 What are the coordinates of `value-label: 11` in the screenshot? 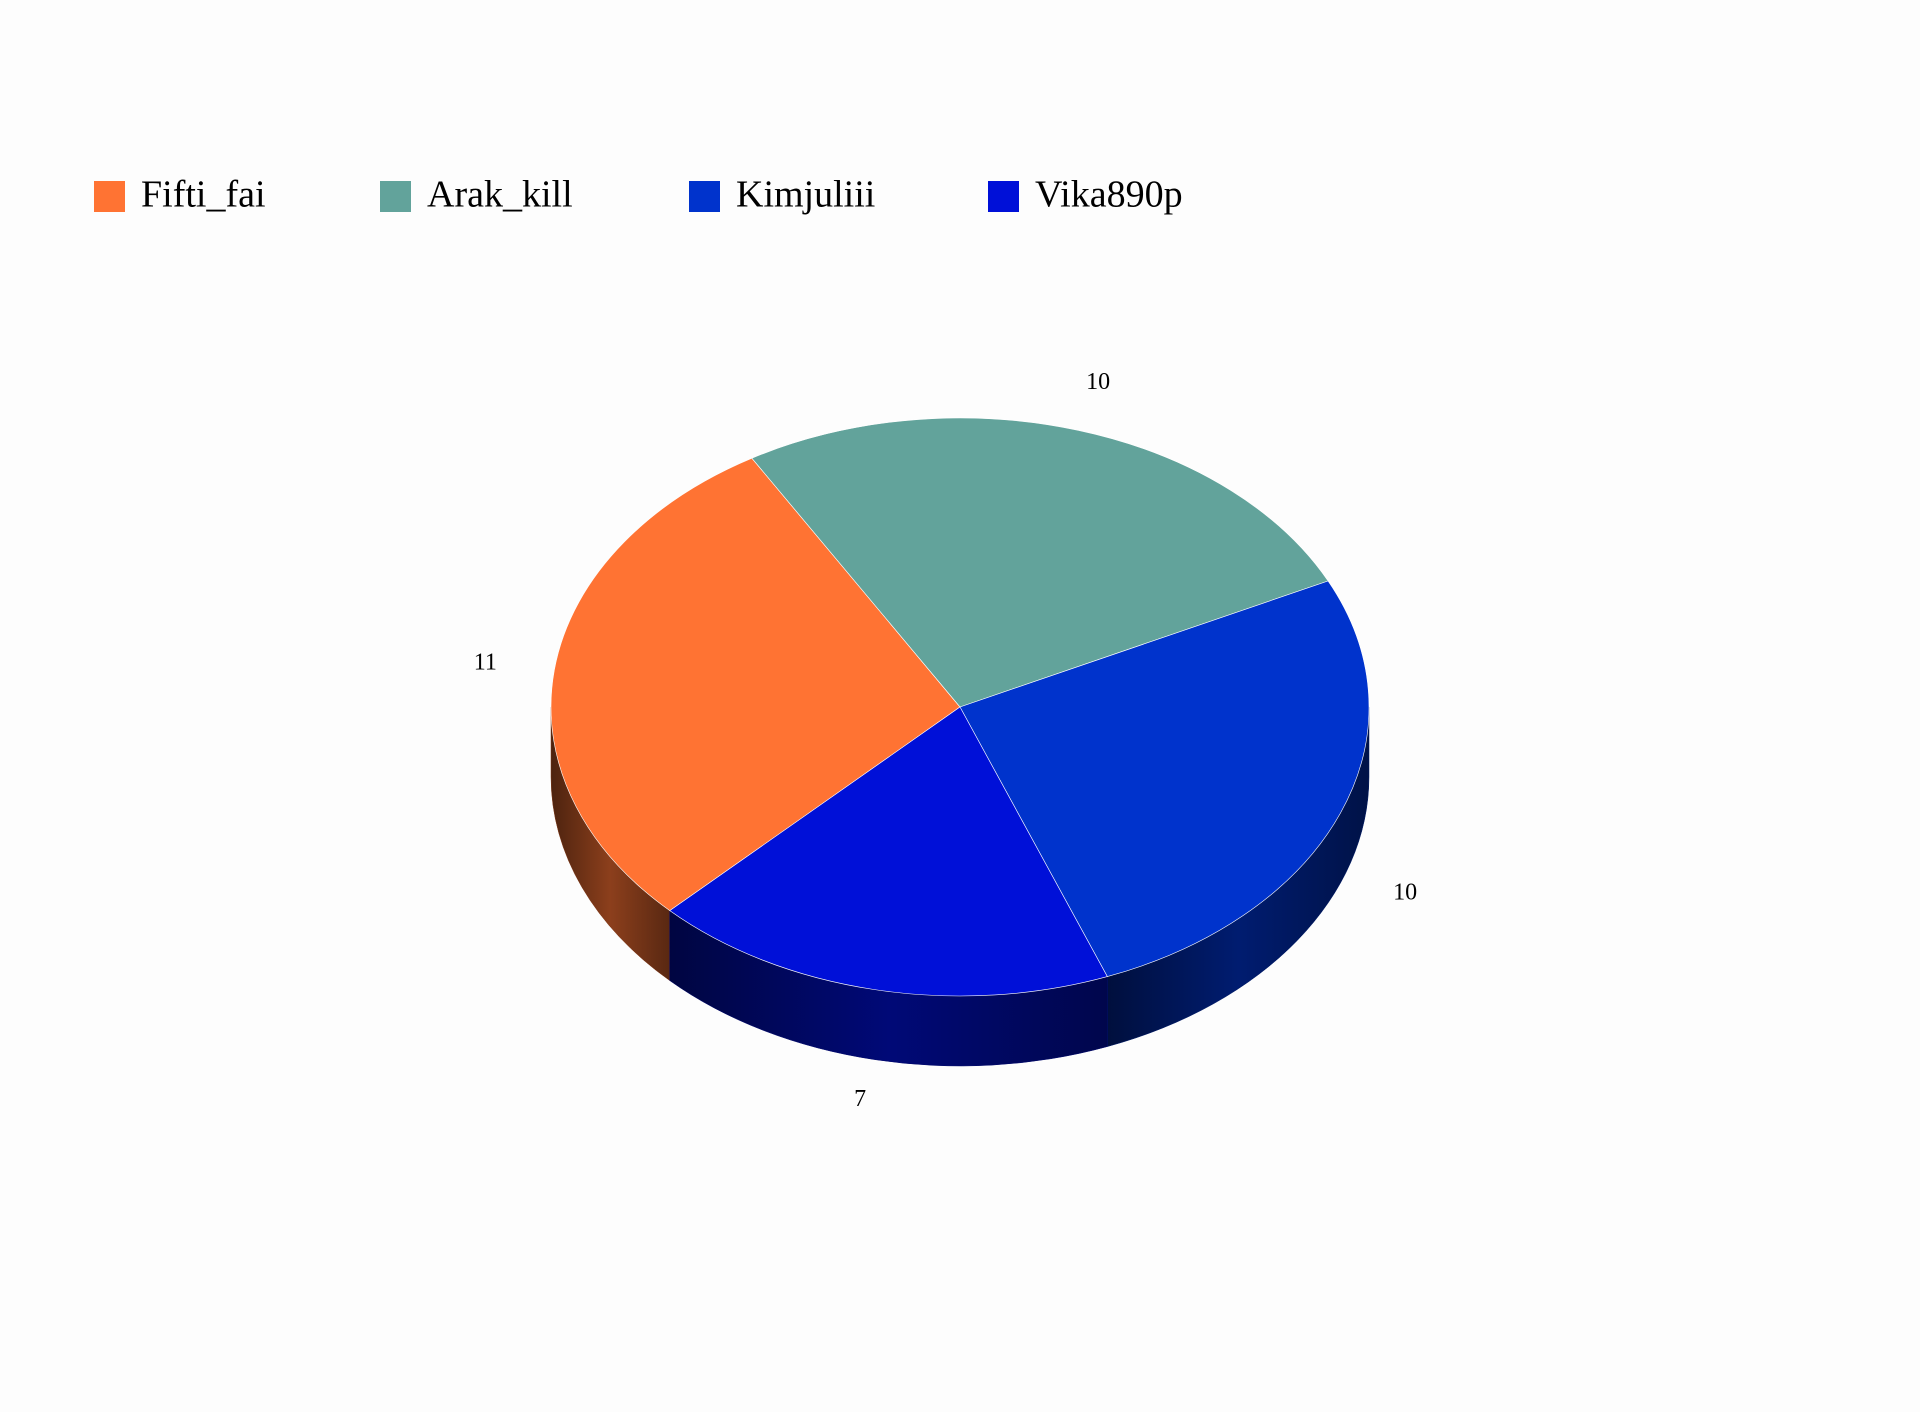 It's located at (485, 663).